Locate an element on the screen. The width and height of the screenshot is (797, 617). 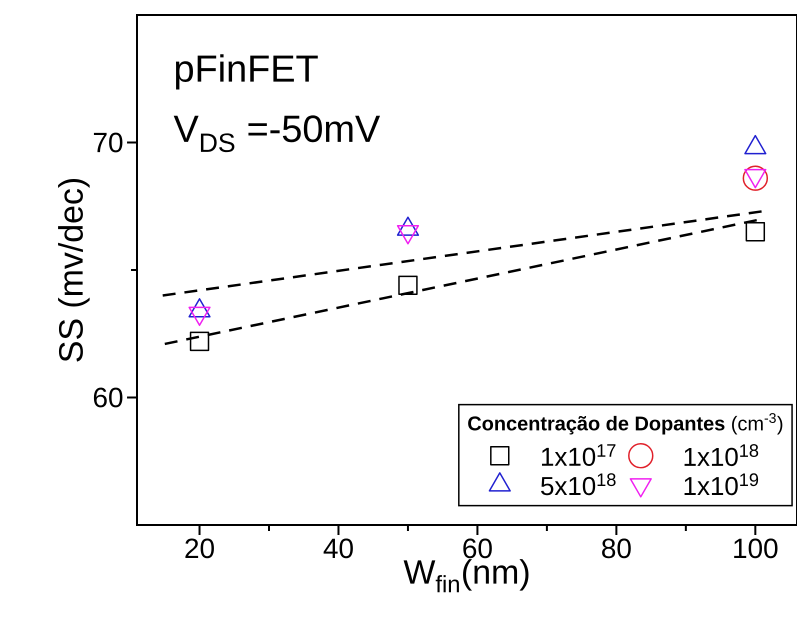
x-tick-label: 60 is located at coordinates (477, 548).